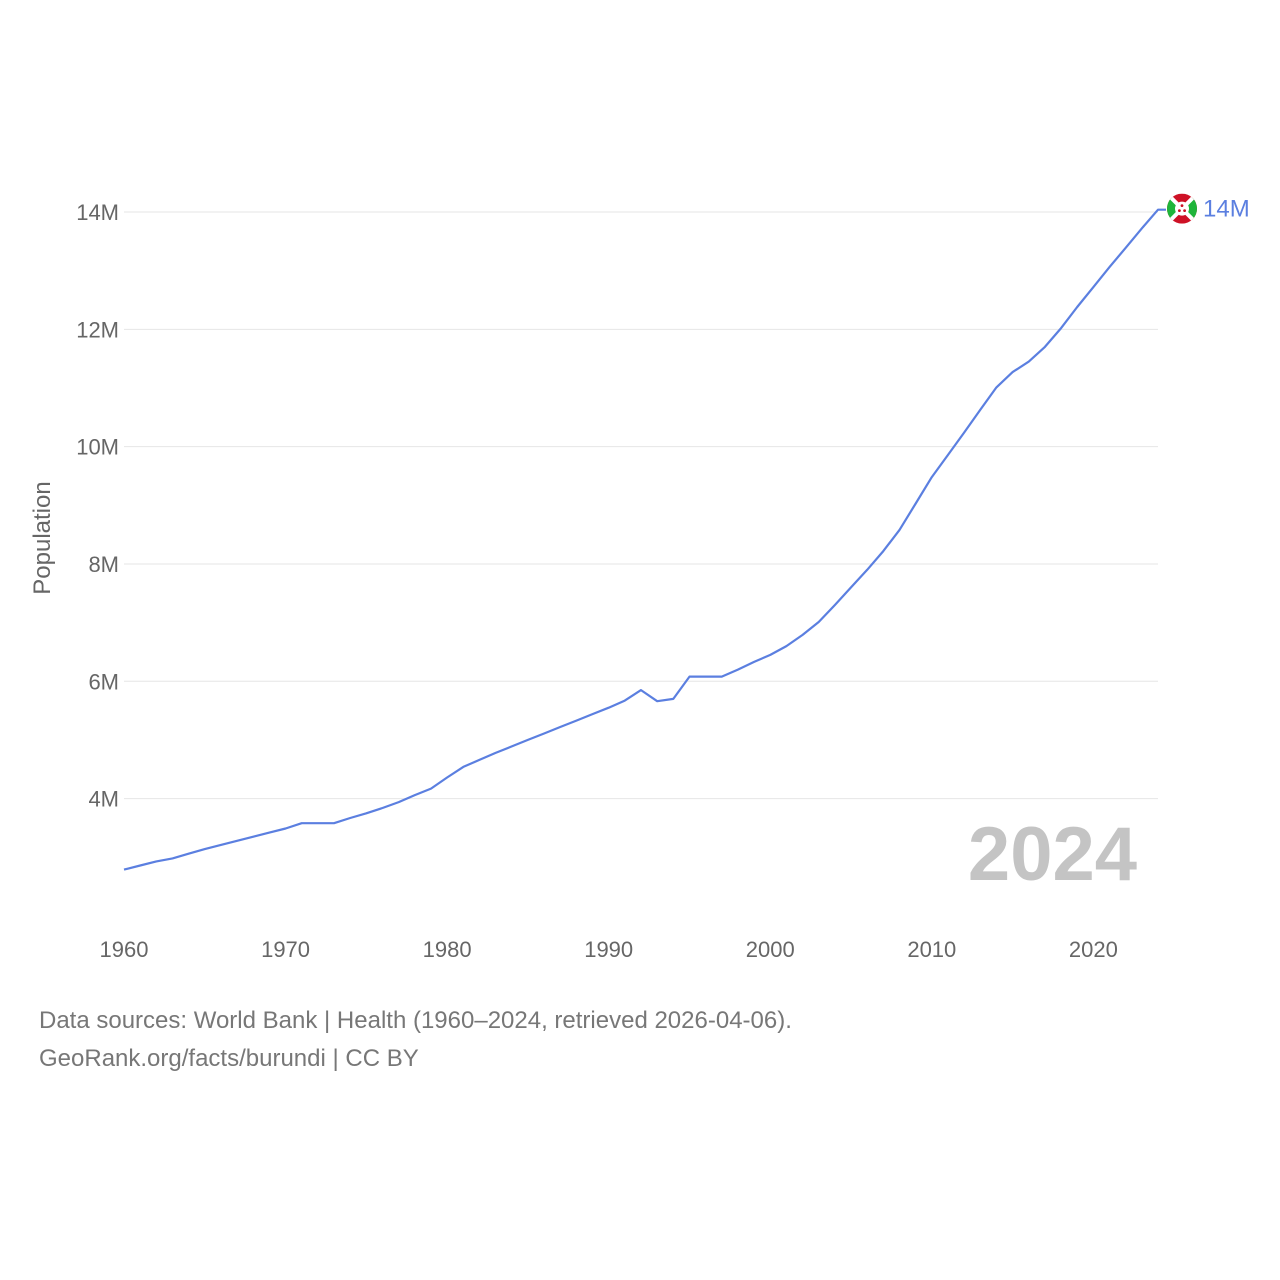  What do you see at coordinates (1226, 209) in the screenshot?
I see `end-value-label: 14M` at bounding box center [1226, 209].